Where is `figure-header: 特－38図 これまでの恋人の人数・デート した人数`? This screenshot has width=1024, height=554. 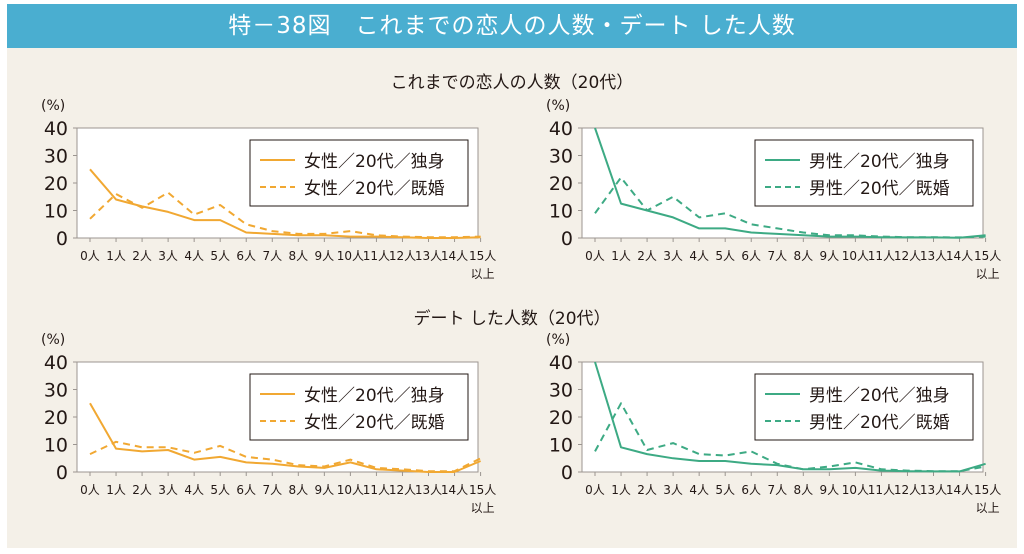 figure-header: 特－38図 これまでの恋人の人数・デート した人数 is located at coordinates (512, 26).